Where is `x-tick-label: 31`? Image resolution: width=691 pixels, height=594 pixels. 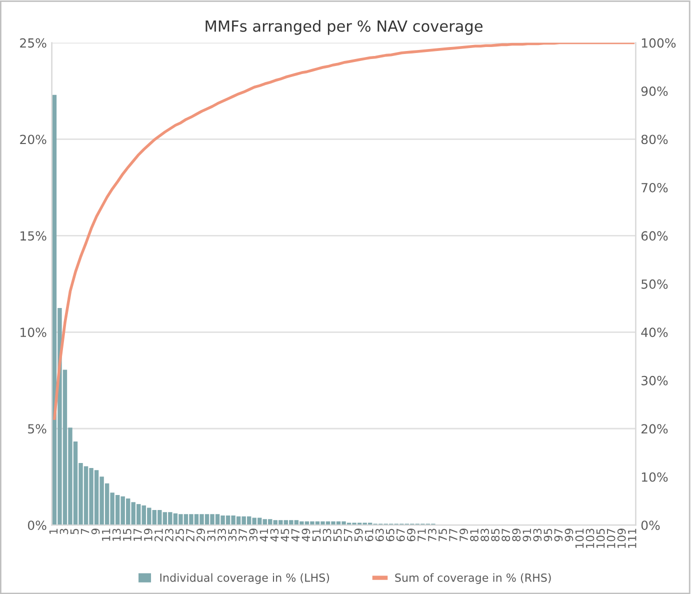 x-tick-label: 31 is located at coordinates (211, 535).